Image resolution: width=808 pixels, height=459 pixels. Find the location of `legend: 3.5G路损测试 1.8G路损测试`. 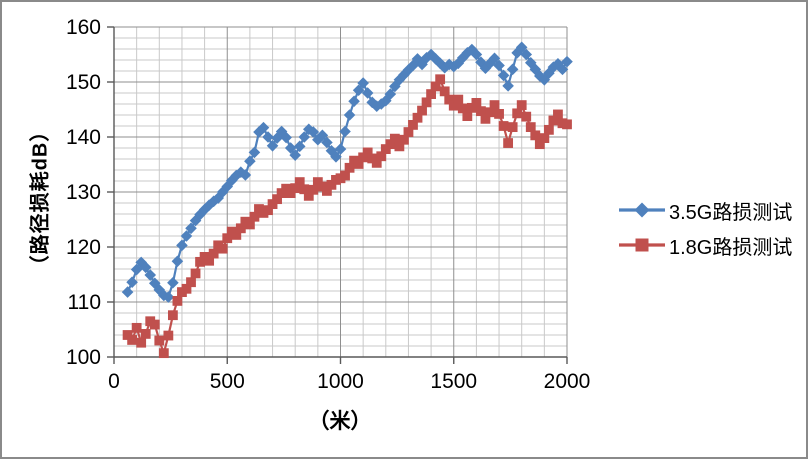

legend: 3.5G路损测试 1.8G路损测试 is located at coordinates (704, 227).